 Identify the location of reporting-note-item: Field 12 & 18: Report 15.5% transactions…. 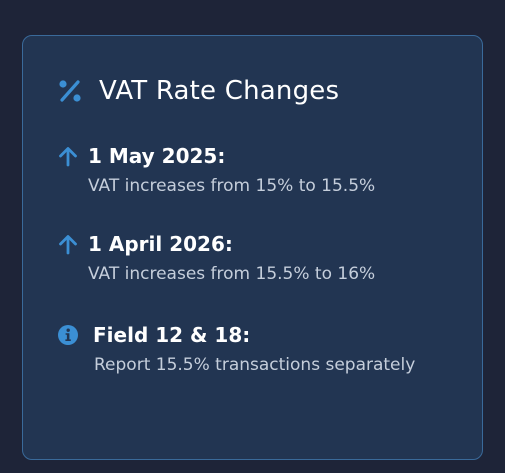
(236, 349).